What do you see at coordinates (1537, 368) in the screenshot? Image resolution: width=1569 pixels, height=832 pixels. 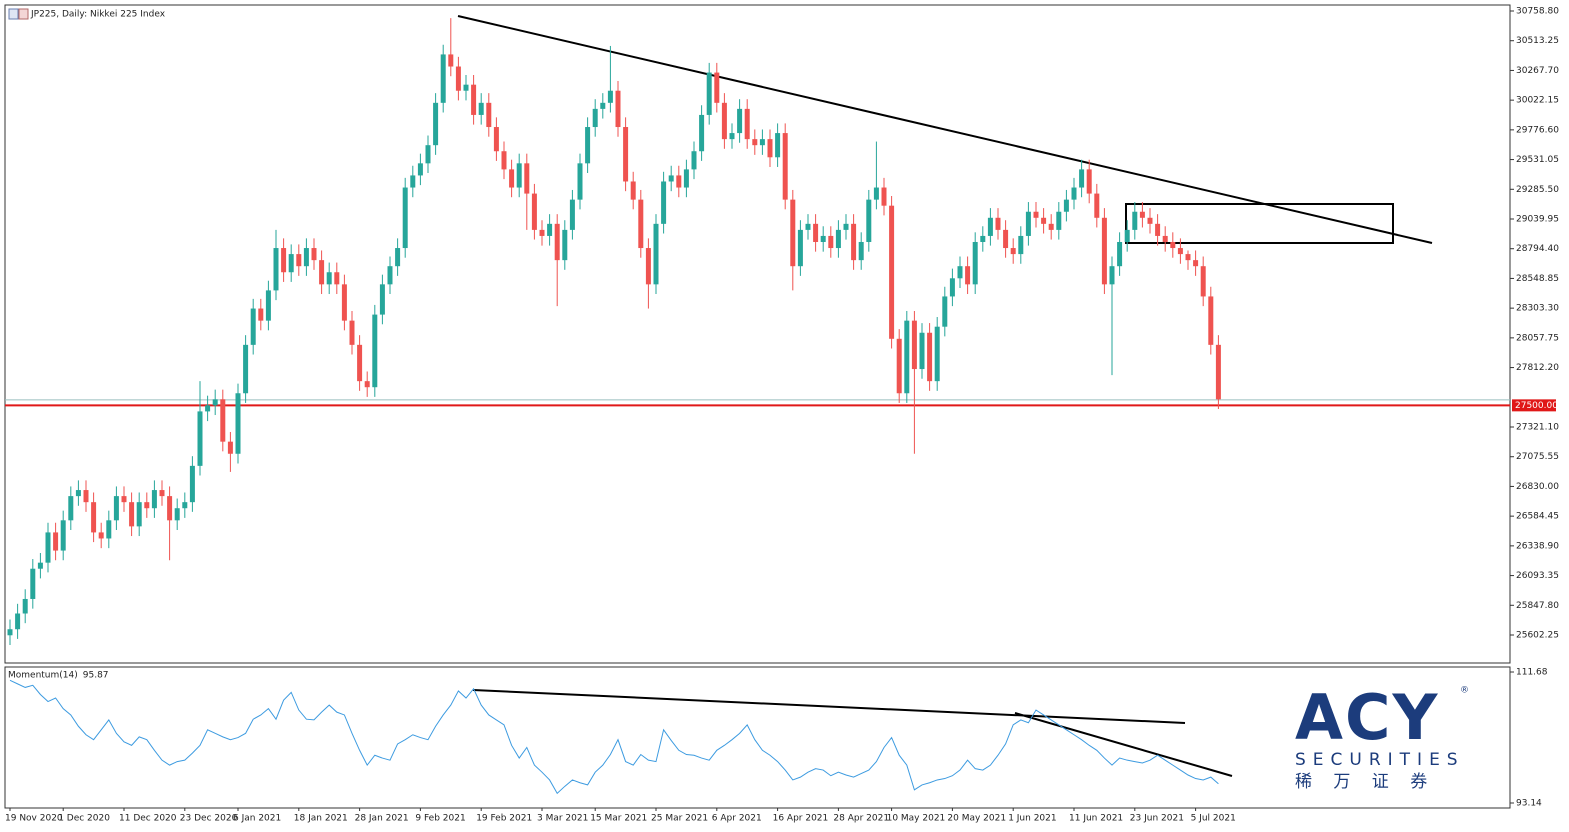 I see `y-tick-label: 27812.20` at bounding box center [1537, 368].